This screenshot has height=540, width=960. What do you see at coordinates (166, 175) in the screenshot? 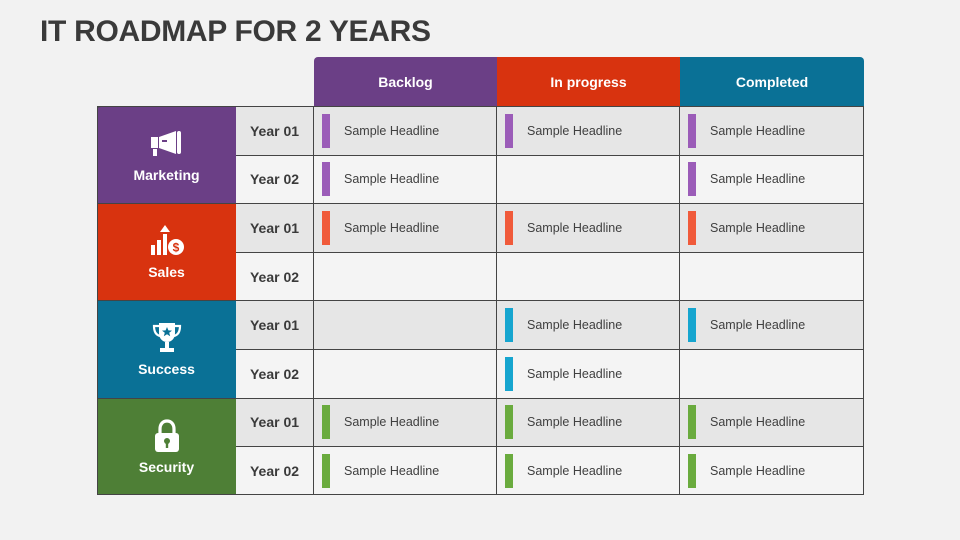
I see `category-label: Marketing` at bounding box center [166, 175].